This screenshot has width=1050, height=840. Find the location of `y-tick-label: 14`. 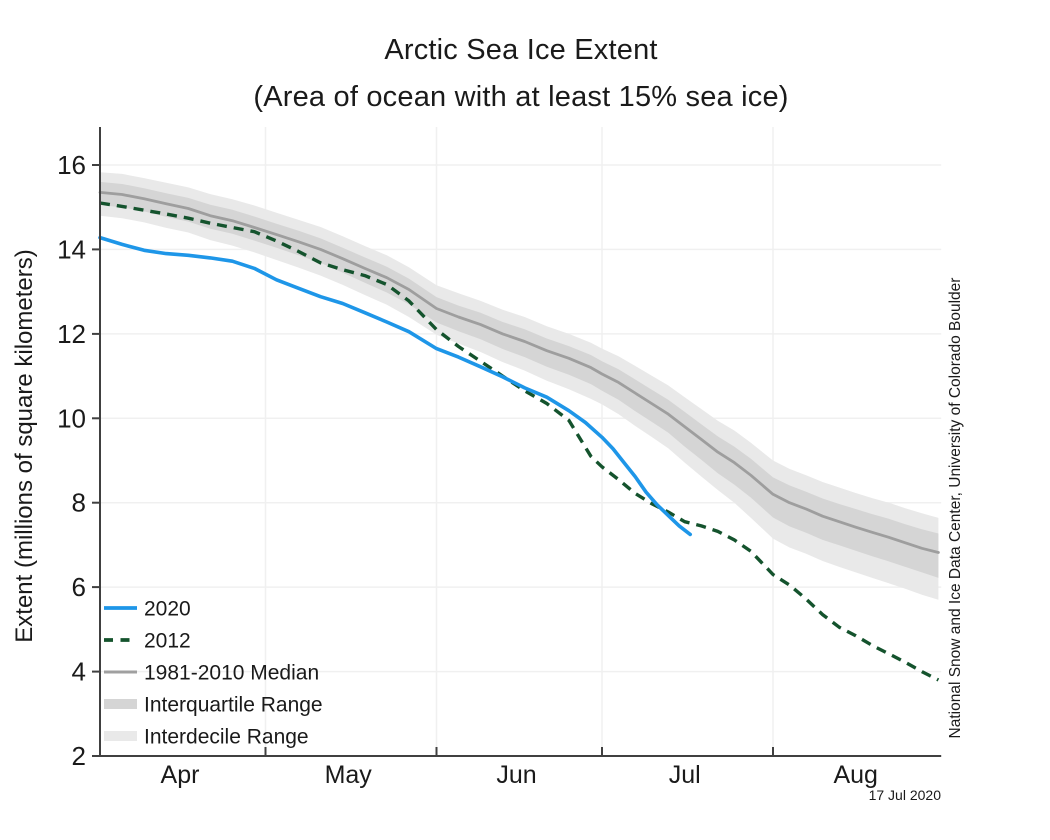

y-tick-label: 14 is located at coordinates (71, 249).